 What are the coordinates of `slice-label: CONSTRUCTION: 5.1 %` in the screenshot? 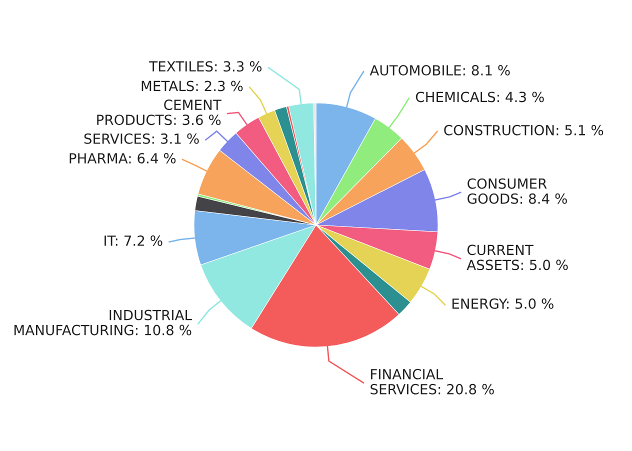 It's located at (524, 130).